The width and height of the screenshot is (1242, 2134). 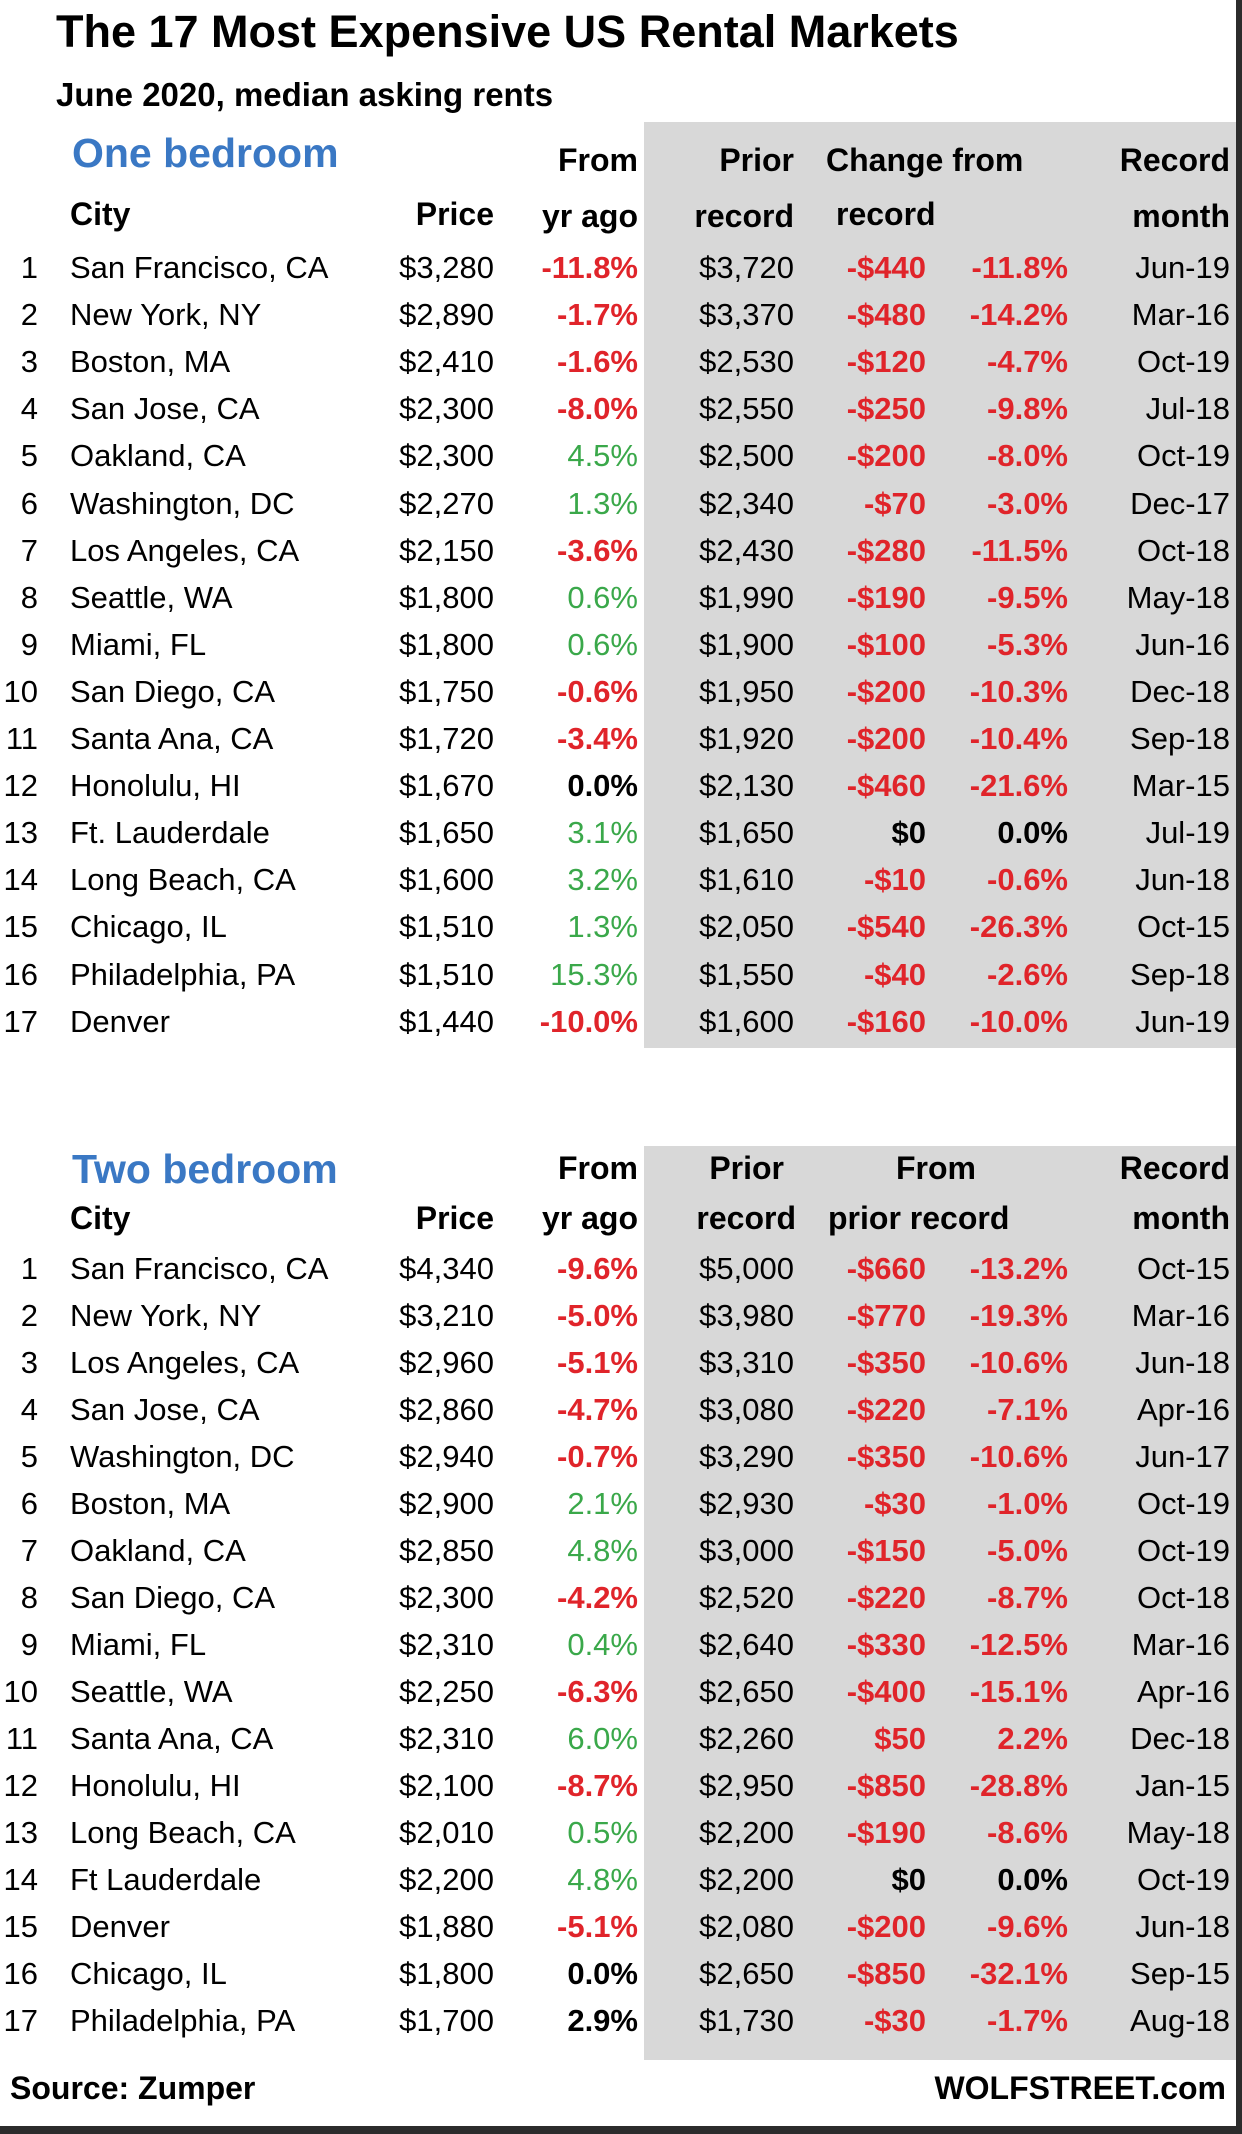 What do you see at coordinates (29, 315) in the screenshot?
I see `rank-cell: 2` at bounding box center [29, 315].